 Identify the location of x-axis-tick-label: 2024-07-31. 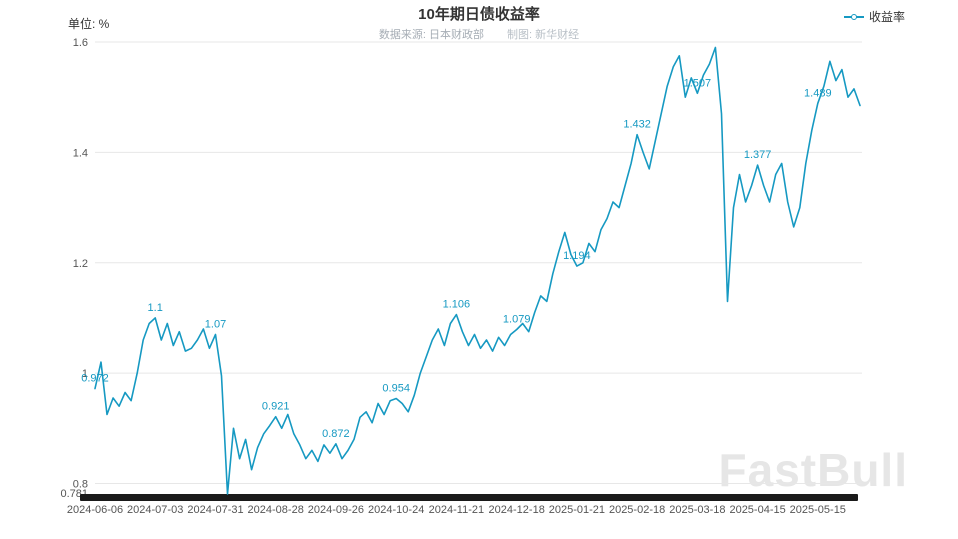
(215, 510).